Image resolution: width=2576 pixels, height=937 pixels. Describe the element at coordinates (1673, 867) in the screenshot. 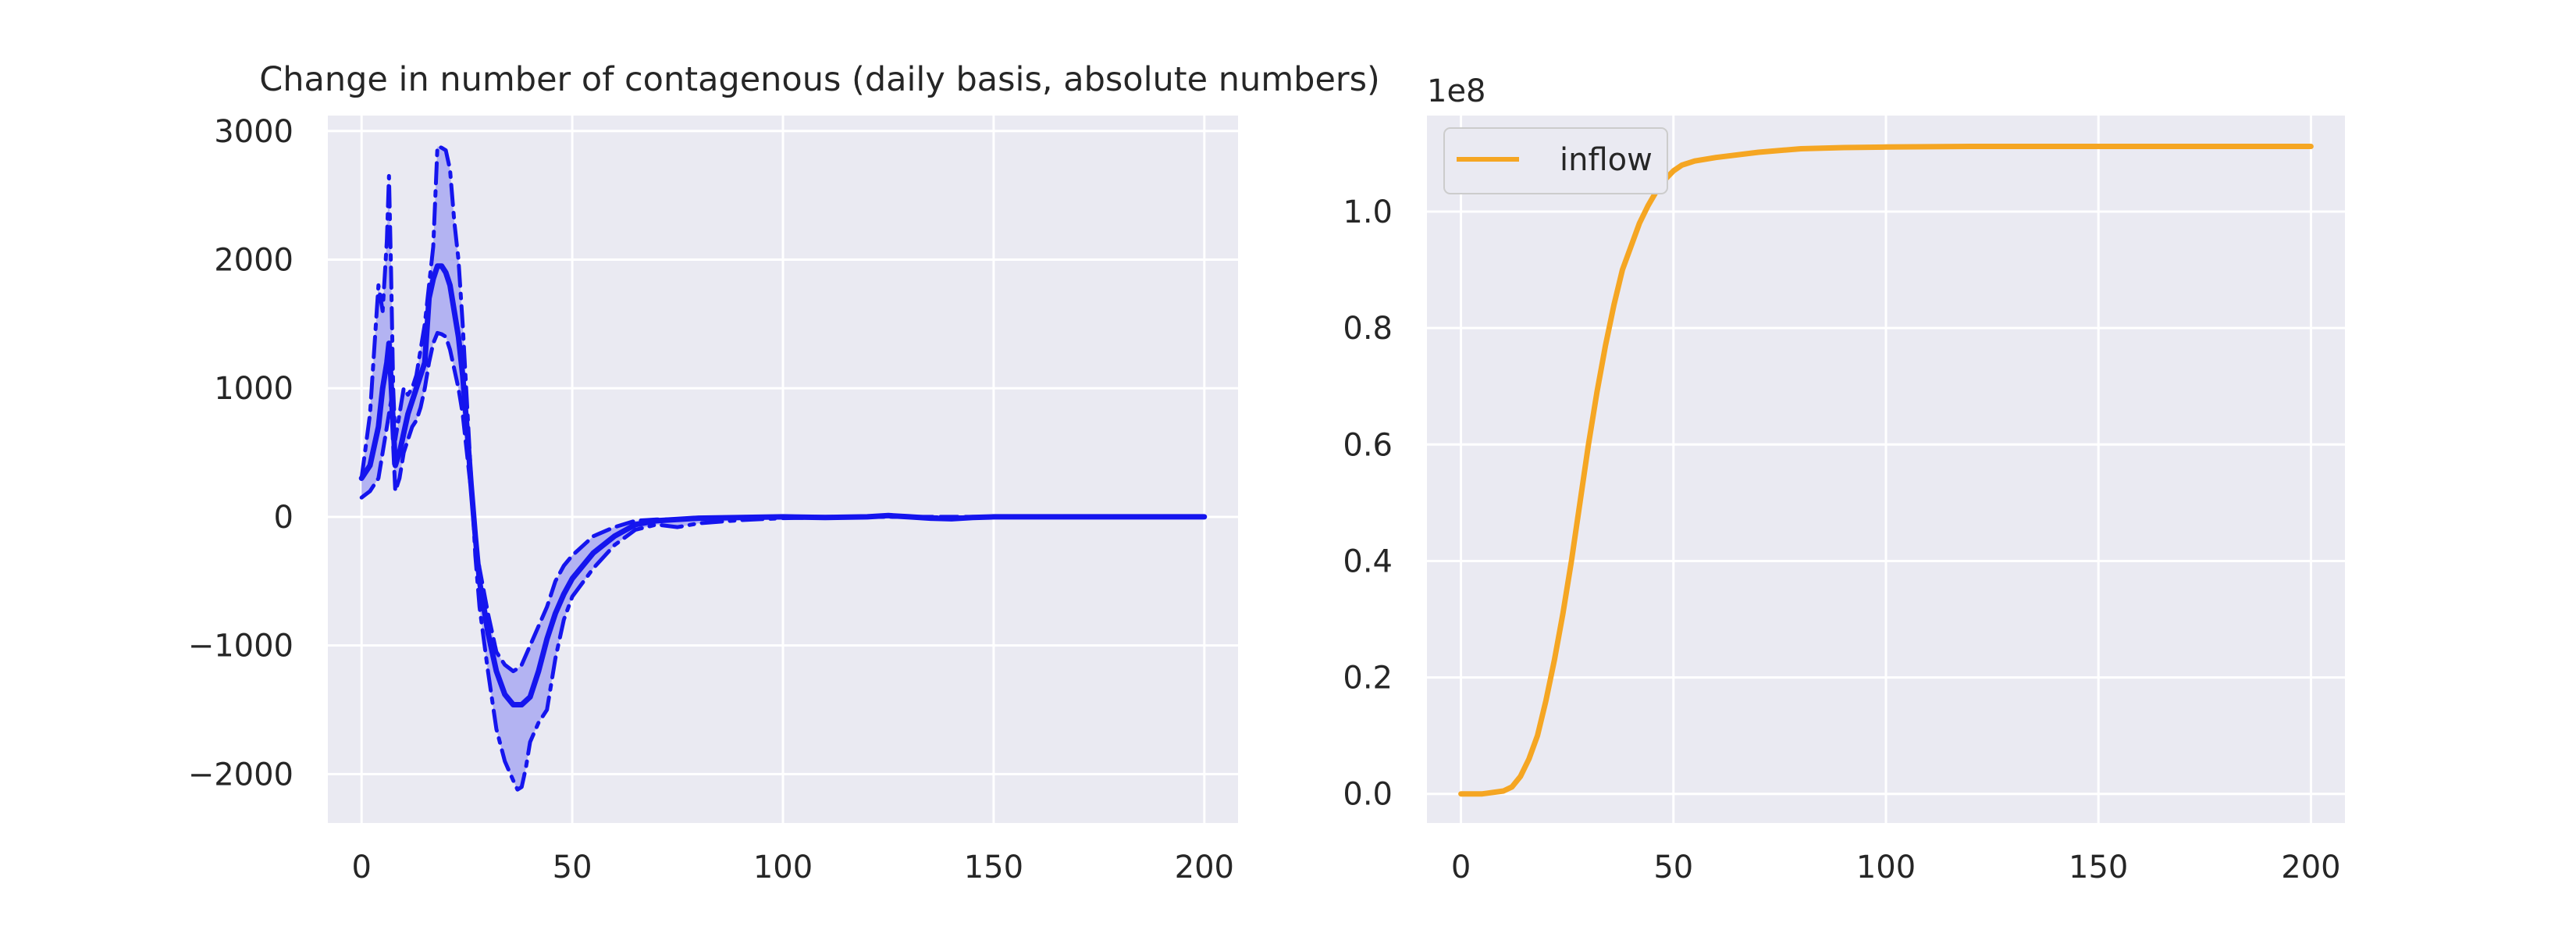

I see `right-x-tick-label: 50` at that location.